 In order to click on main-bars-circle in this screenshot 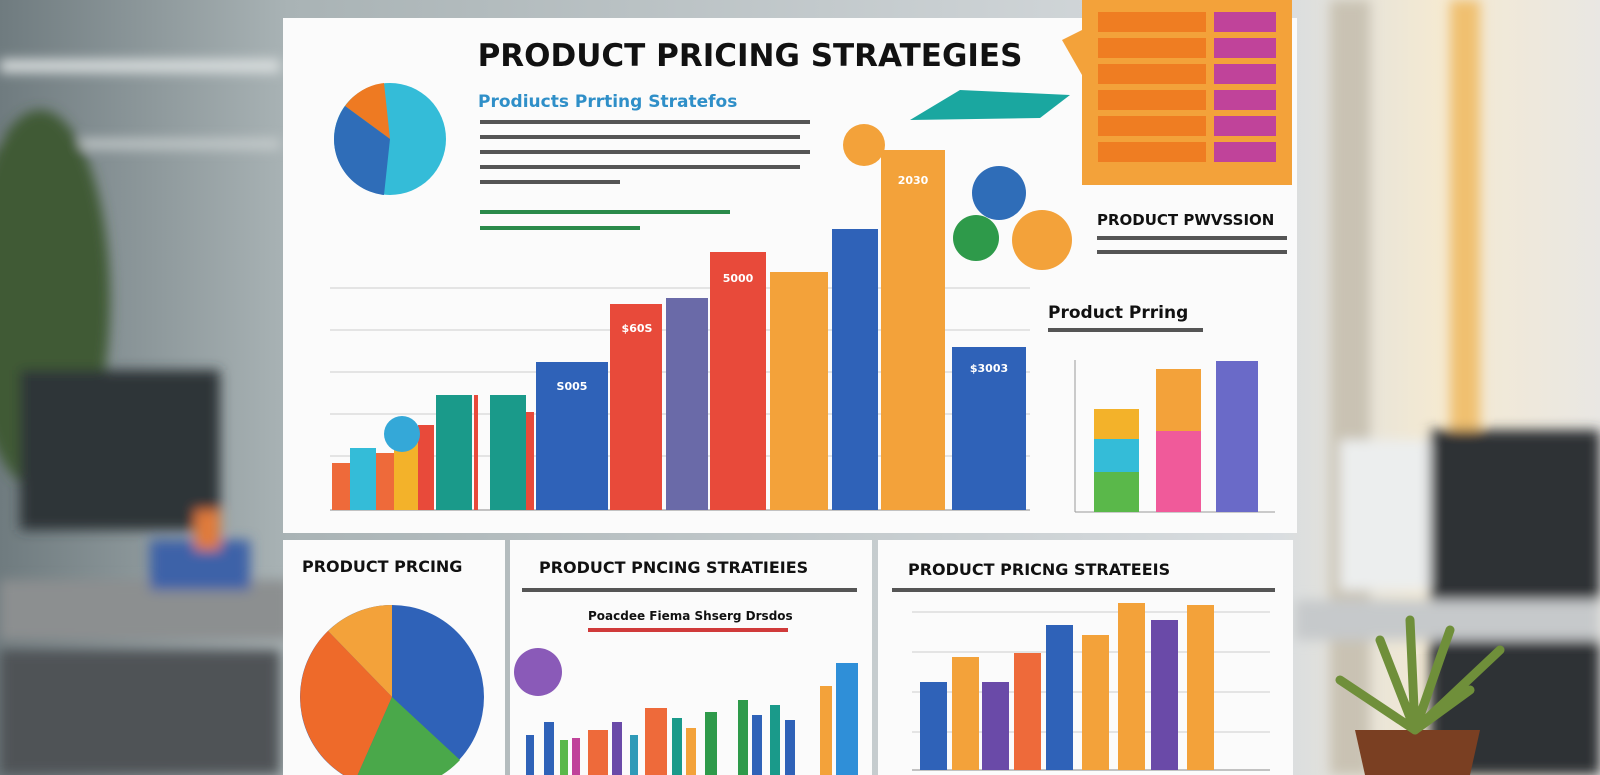, I will do `click(402, 434)`.